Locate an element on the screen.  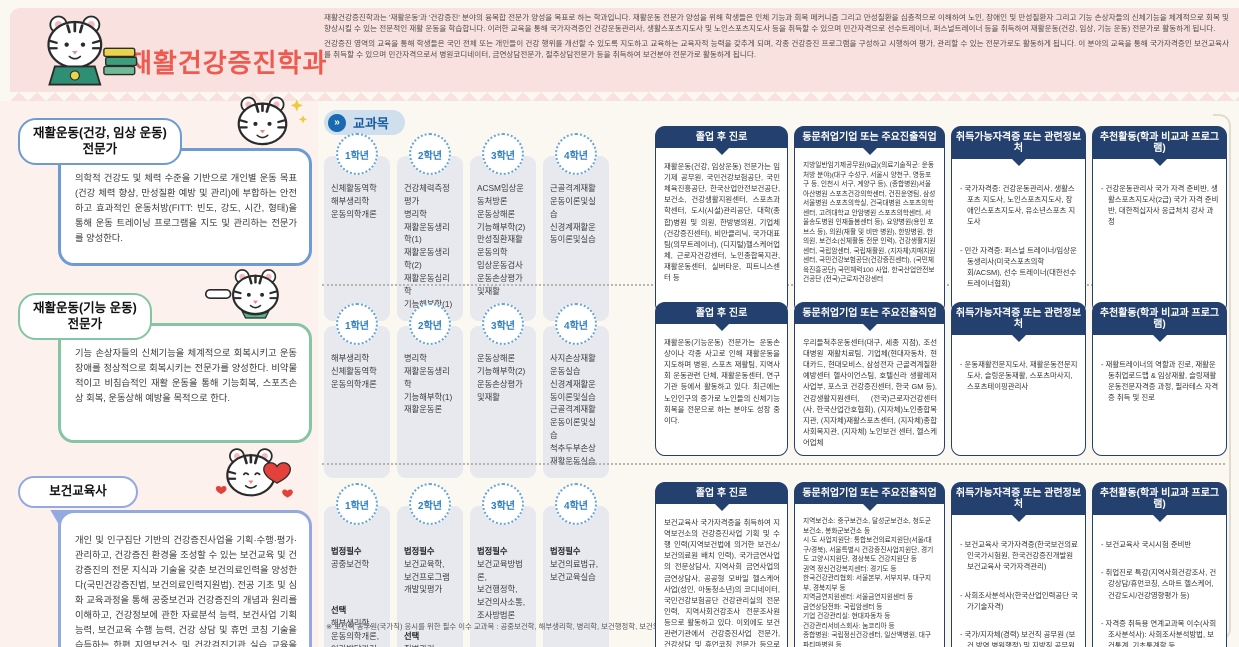
year-column: 3학년 운동상해론 기능해부학(2) 운동손상평가및재활 is located at coordinates (503, 390).